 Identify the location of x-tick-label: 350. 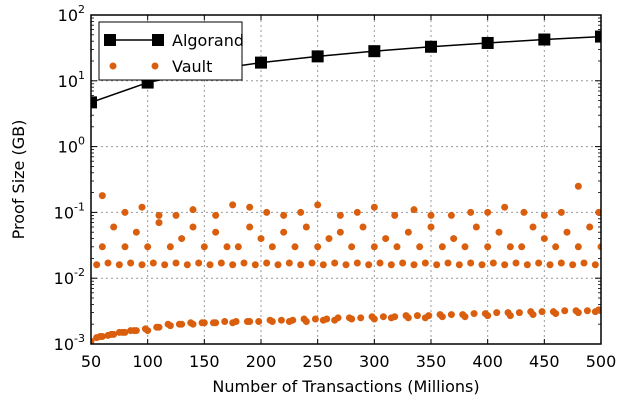
(431, 361).